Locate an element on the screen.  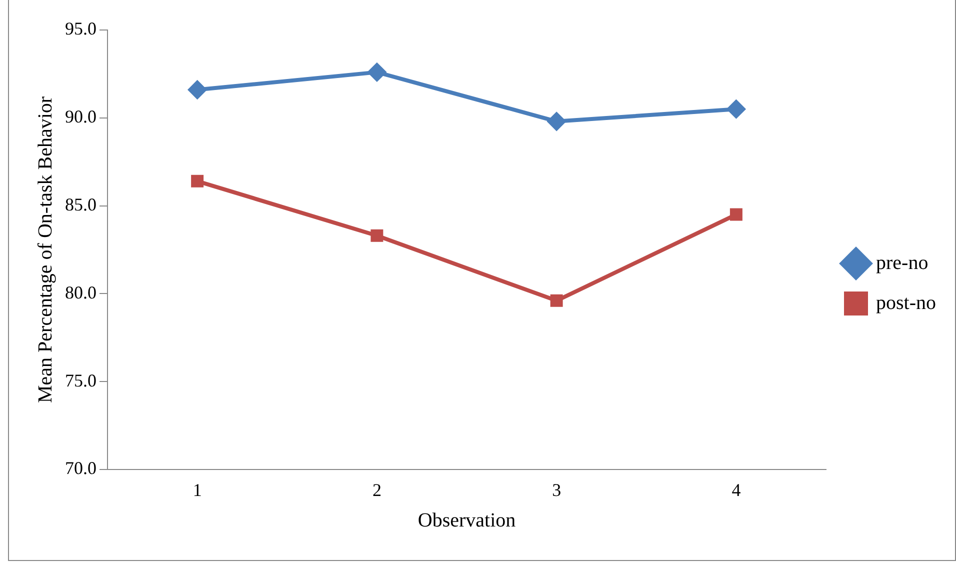
y-tick-label: 75.0 is located at coordinates (80, 380).